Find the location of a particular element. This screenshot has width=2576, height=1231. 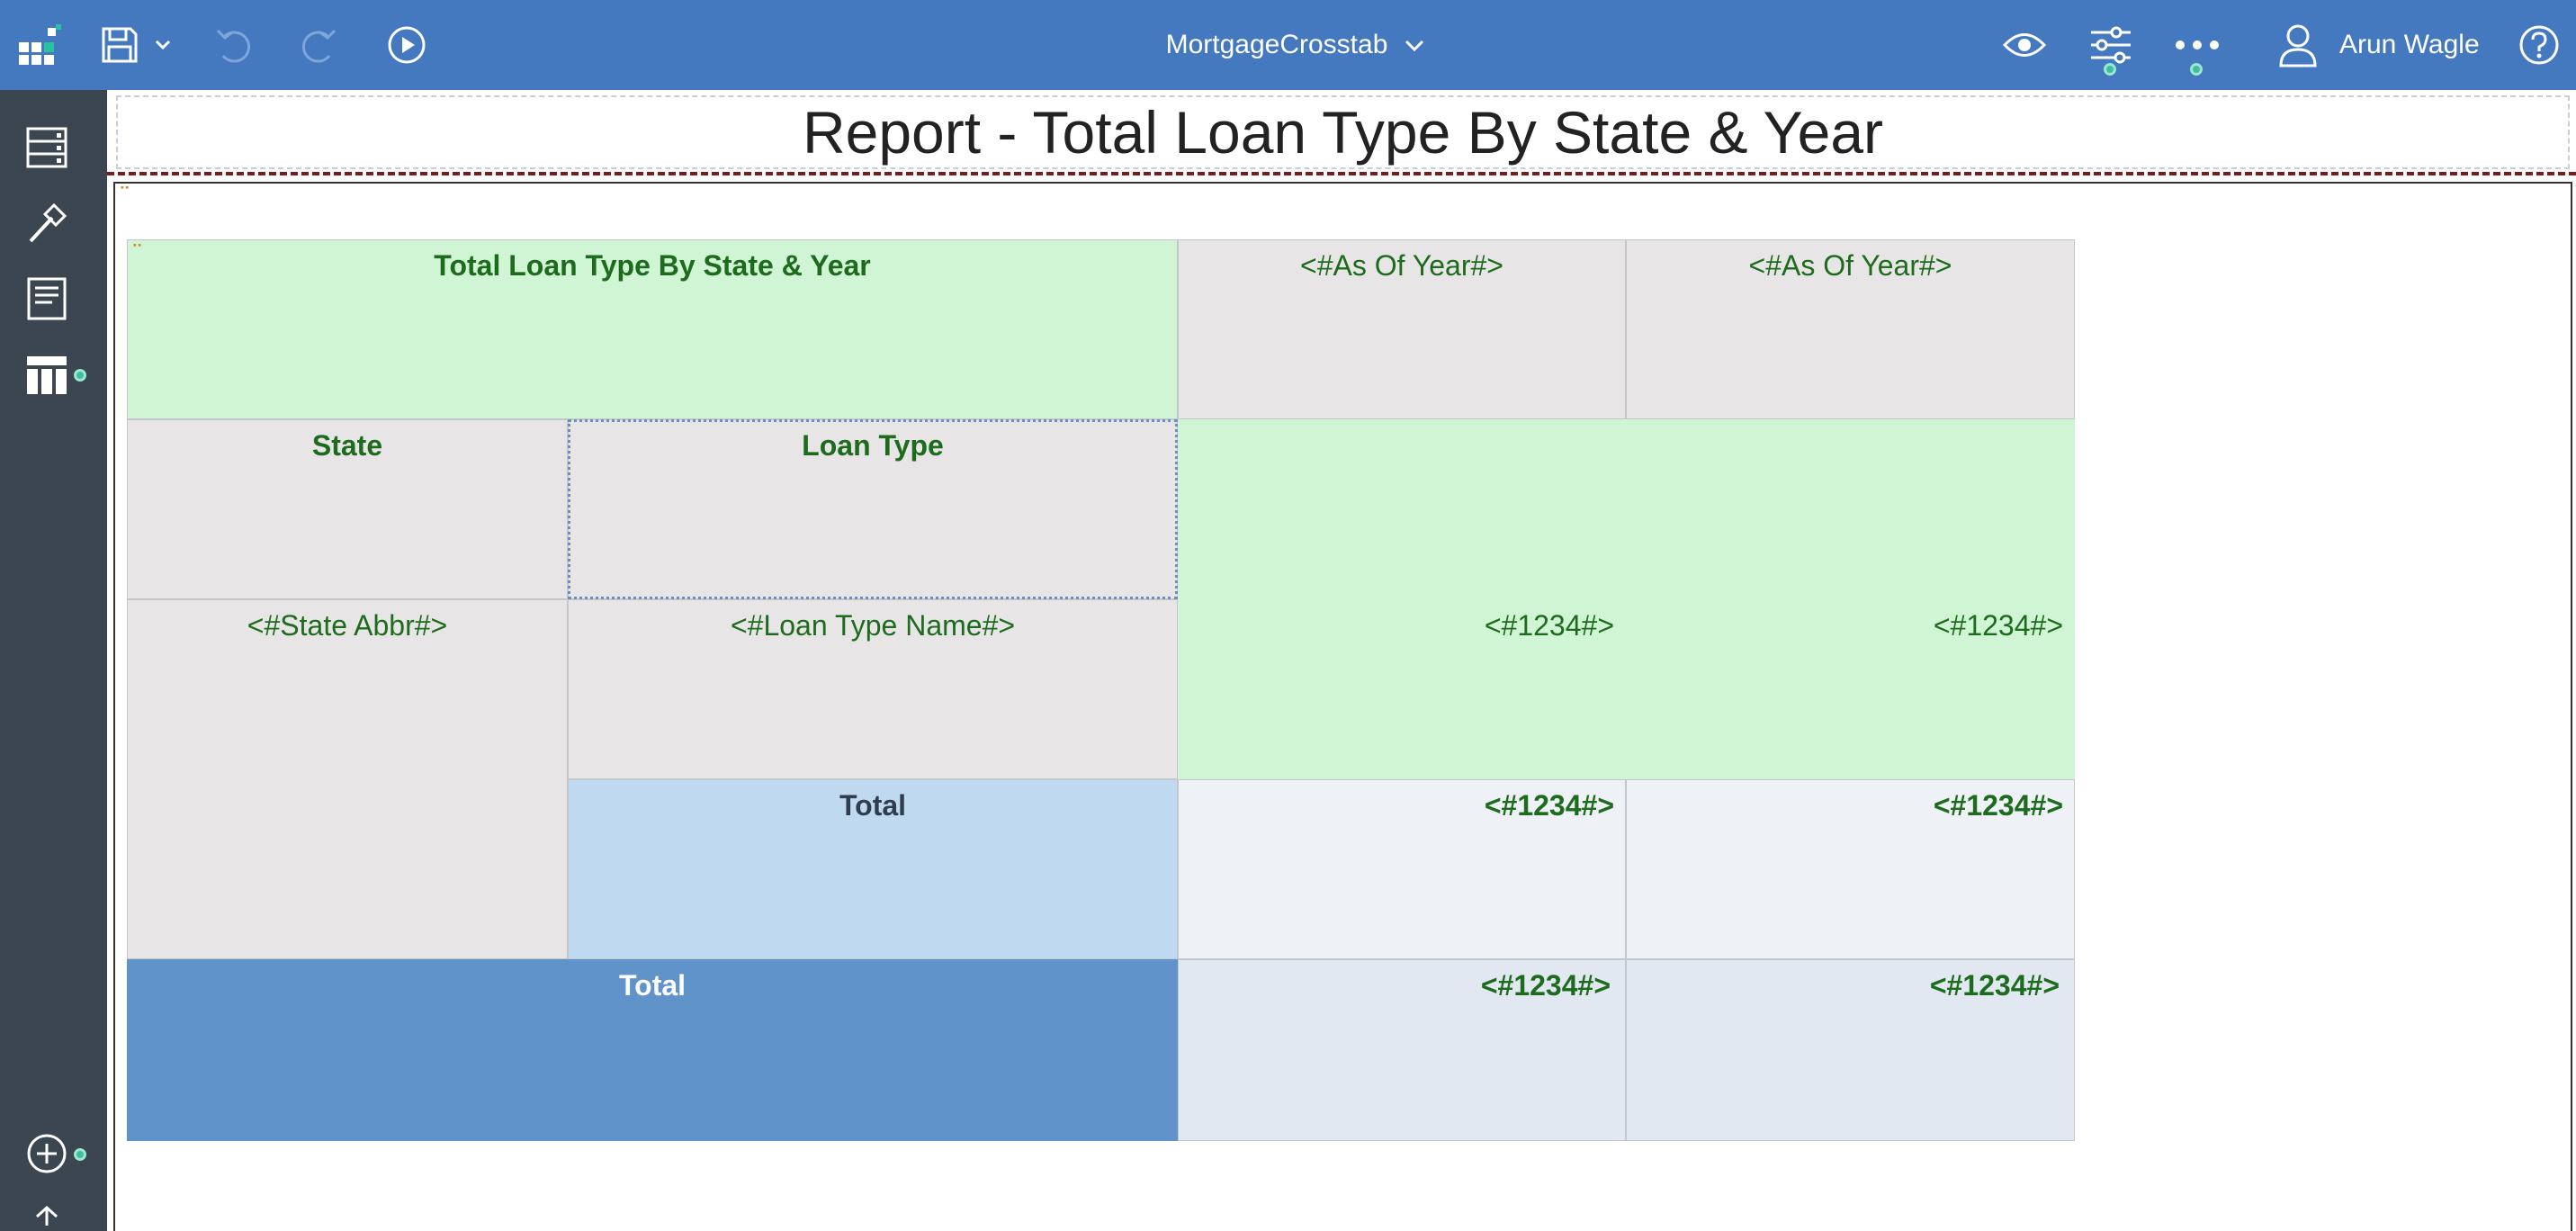

save-icon is located at coordinates (120, 45).